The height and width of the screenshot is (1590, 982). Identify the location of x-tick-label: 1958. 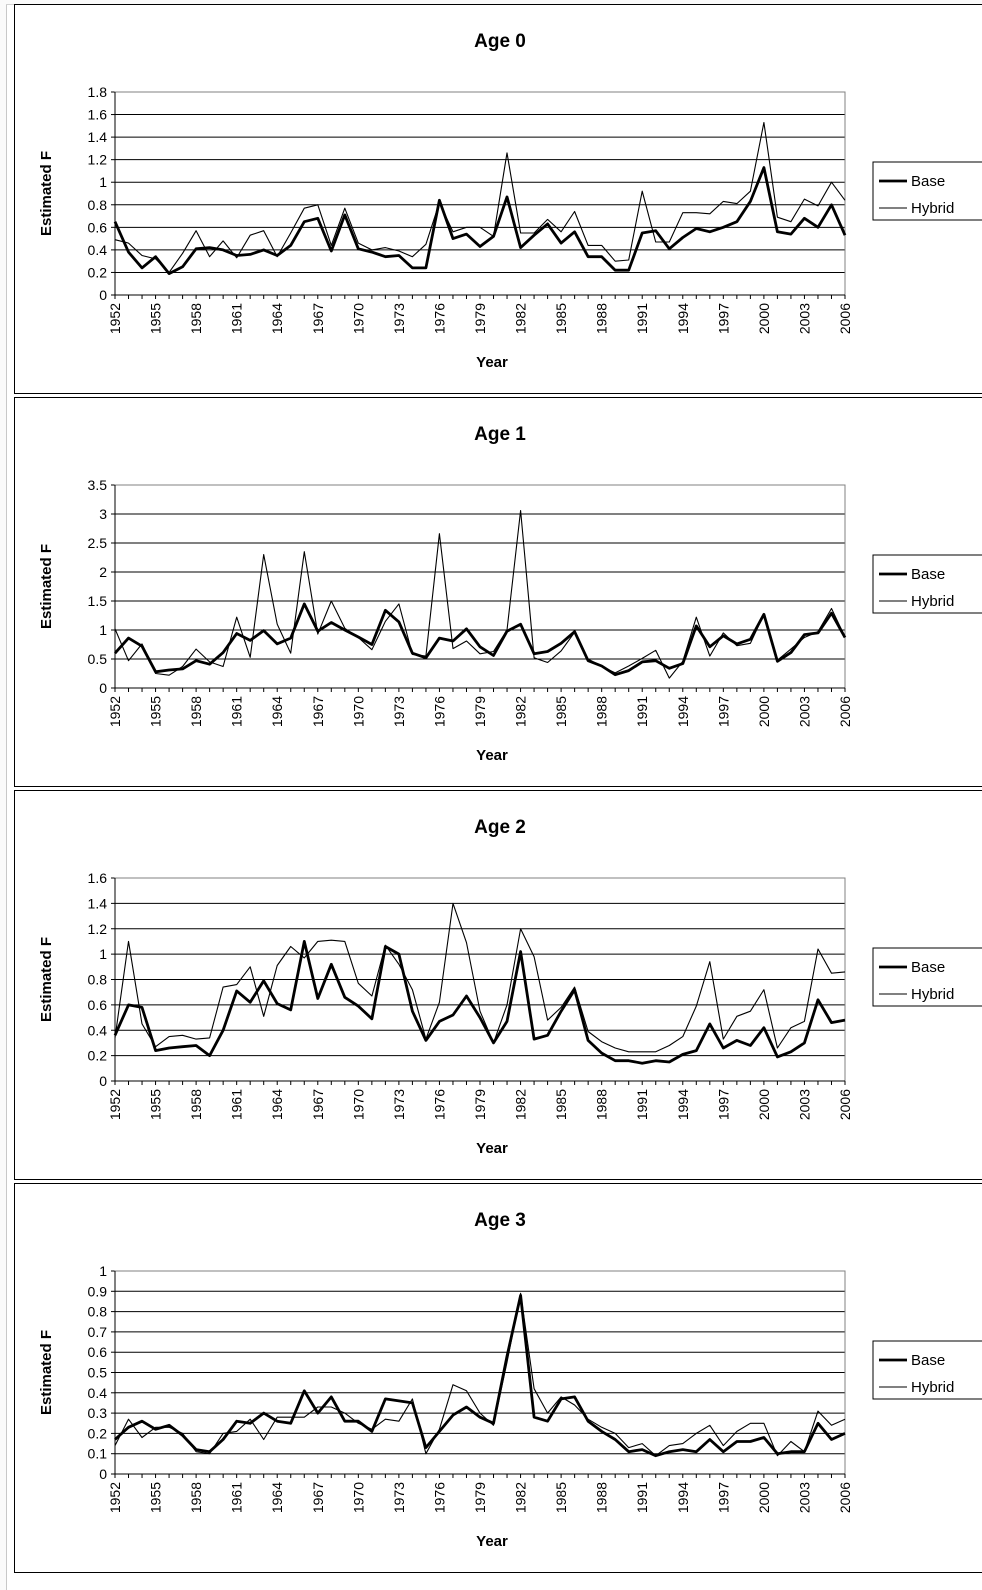
(196, 1497).